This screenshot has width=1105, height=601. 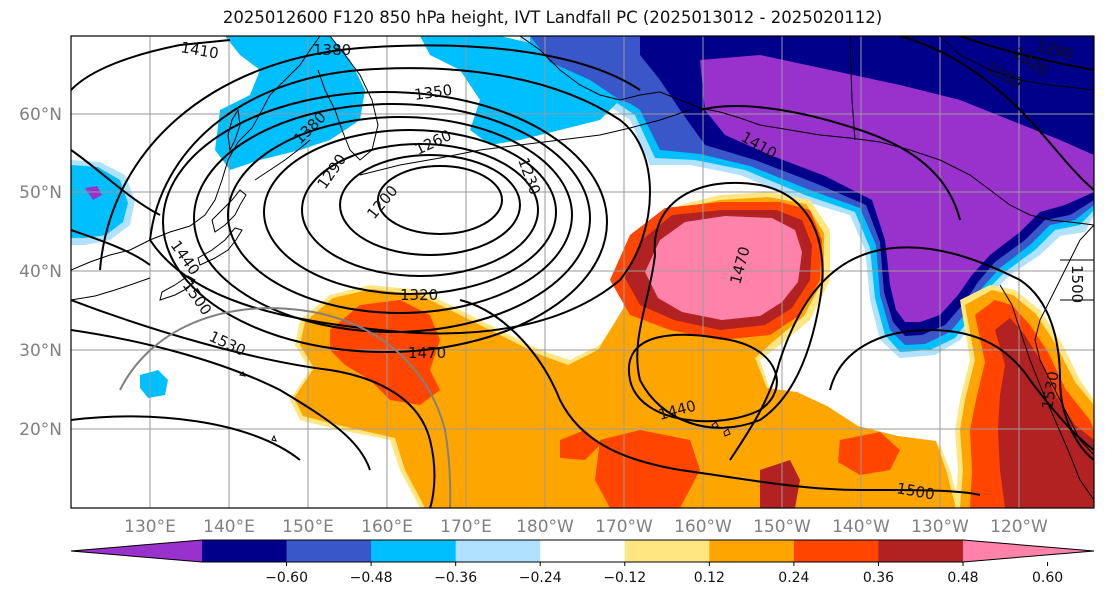 I want to click on colorbar-tick-label: −0.60, so click(x=286, y=578).